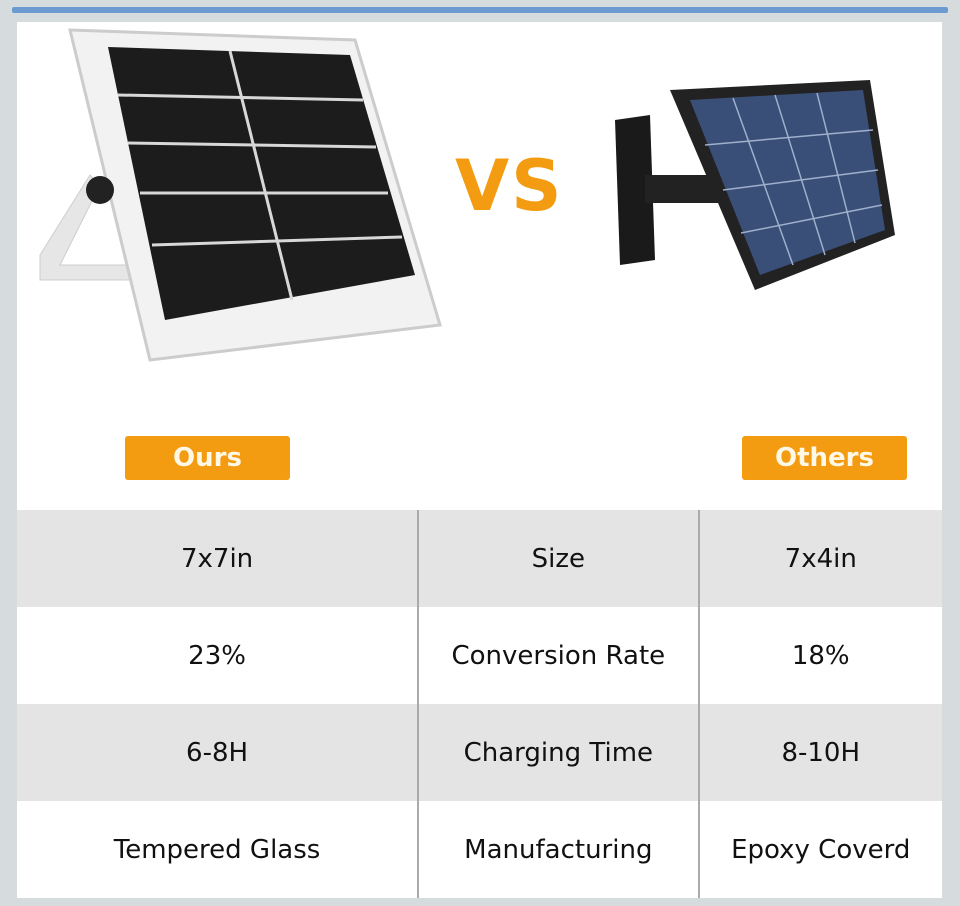  I want to click on ours-value: 7x7in, so click(218, 558).